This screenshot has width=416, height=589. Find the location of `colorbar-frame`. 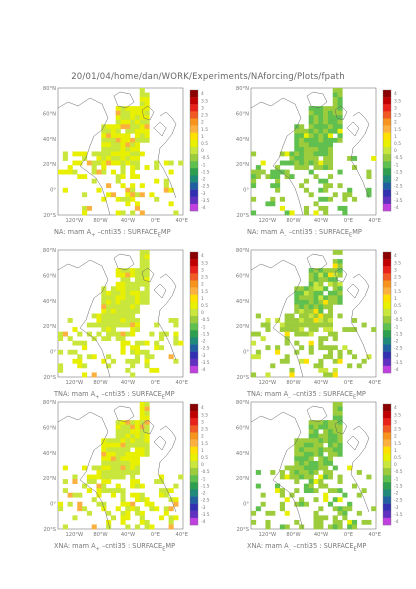

colorbar-frame is located at coordinates (387, 150).